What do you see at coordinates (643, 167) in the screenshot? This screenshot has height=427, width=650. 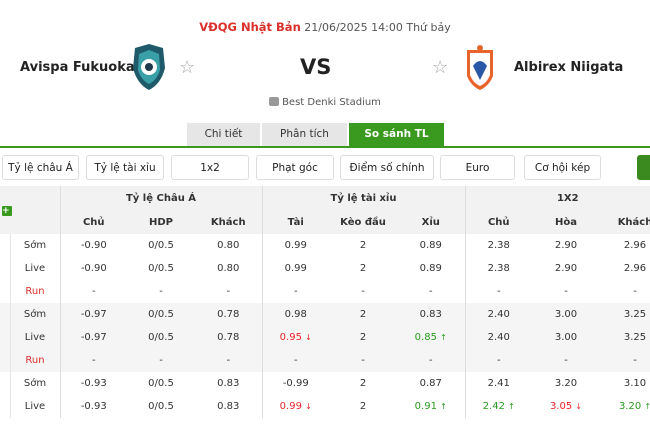 I see `filter-more-button` at bounding box center [643, 167].